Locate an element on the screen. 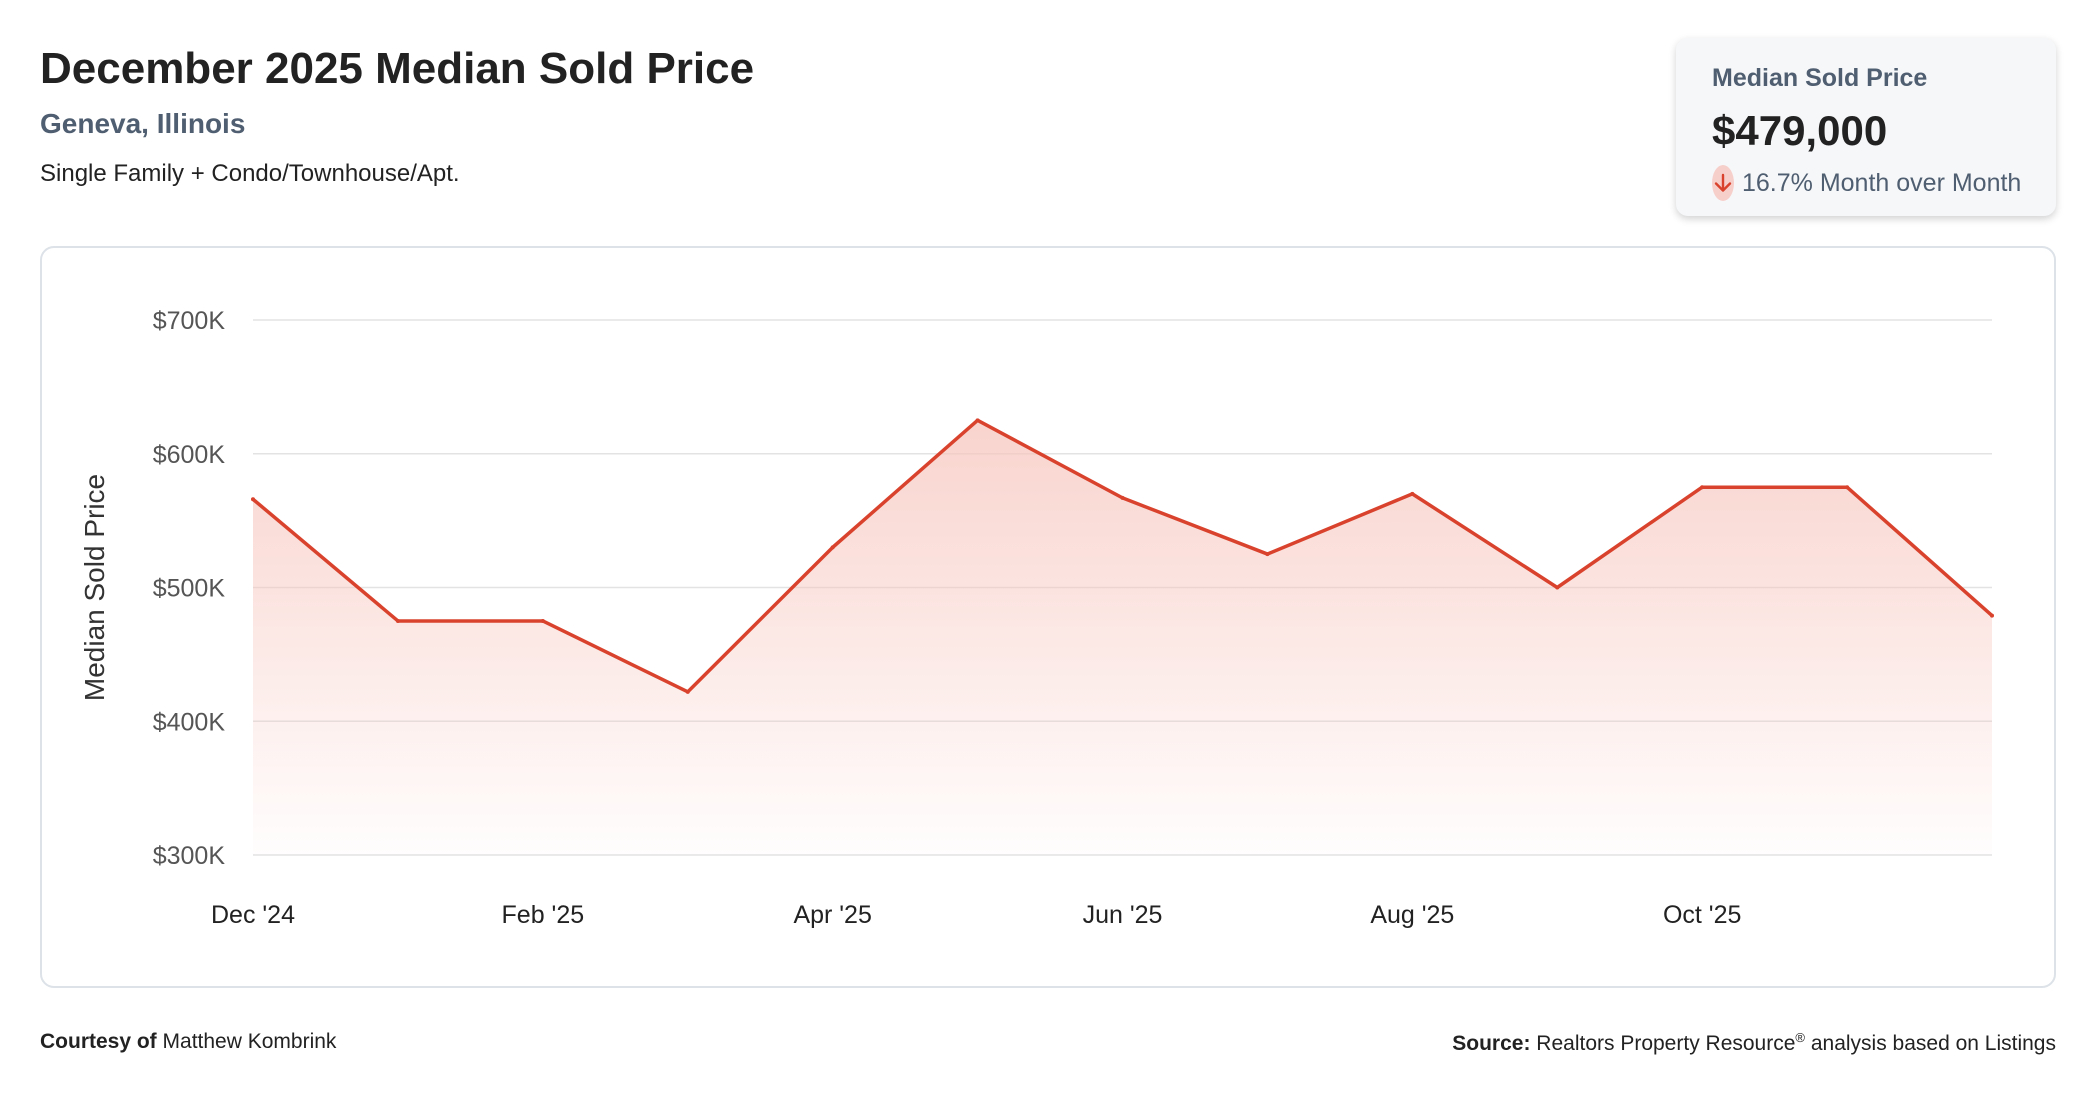  source-text-a: Realtors Property Resource is located at coordinates (1666, 1043).